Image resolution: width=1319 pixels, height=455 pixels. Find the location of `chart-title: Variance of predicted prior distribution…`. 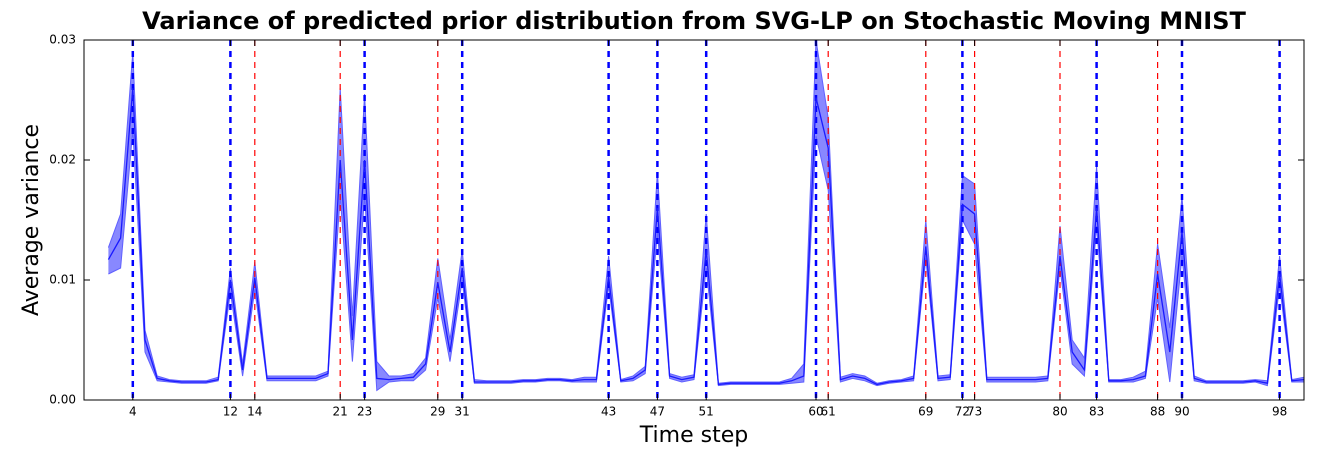

chart-title: Variance of predicted prior distribution… is located at coordinates (694, 21).